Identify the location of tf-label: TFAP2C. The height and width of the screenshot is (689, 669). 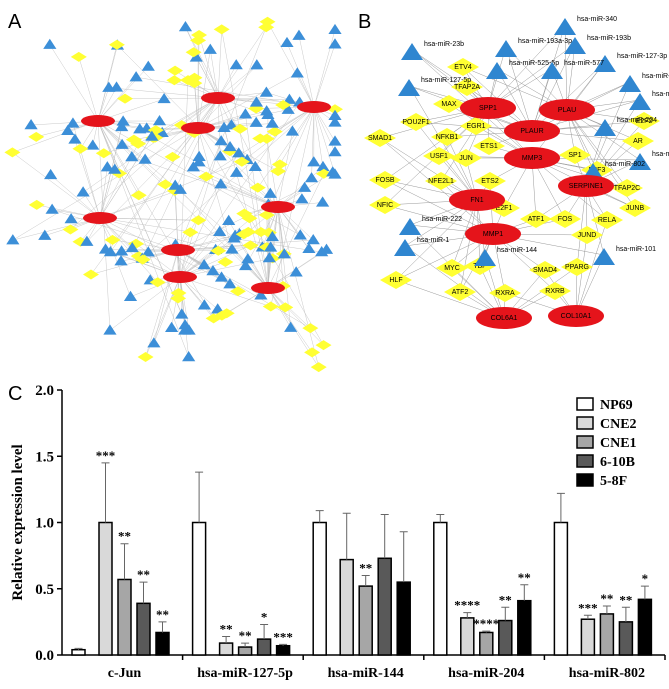
(627, 188).